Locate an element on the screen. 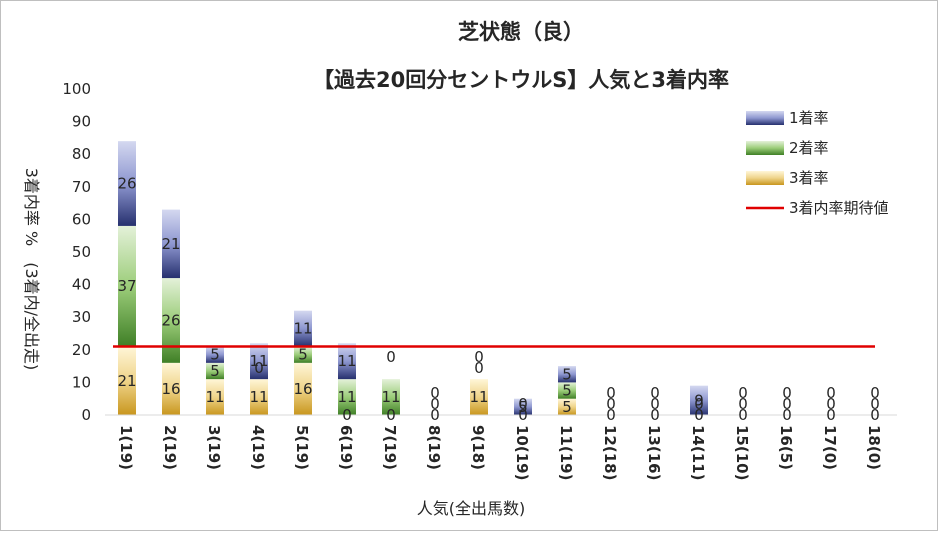 This screenshot has height=534, width=938. y-tick-label: 100 is located at coordinates (76, 89).